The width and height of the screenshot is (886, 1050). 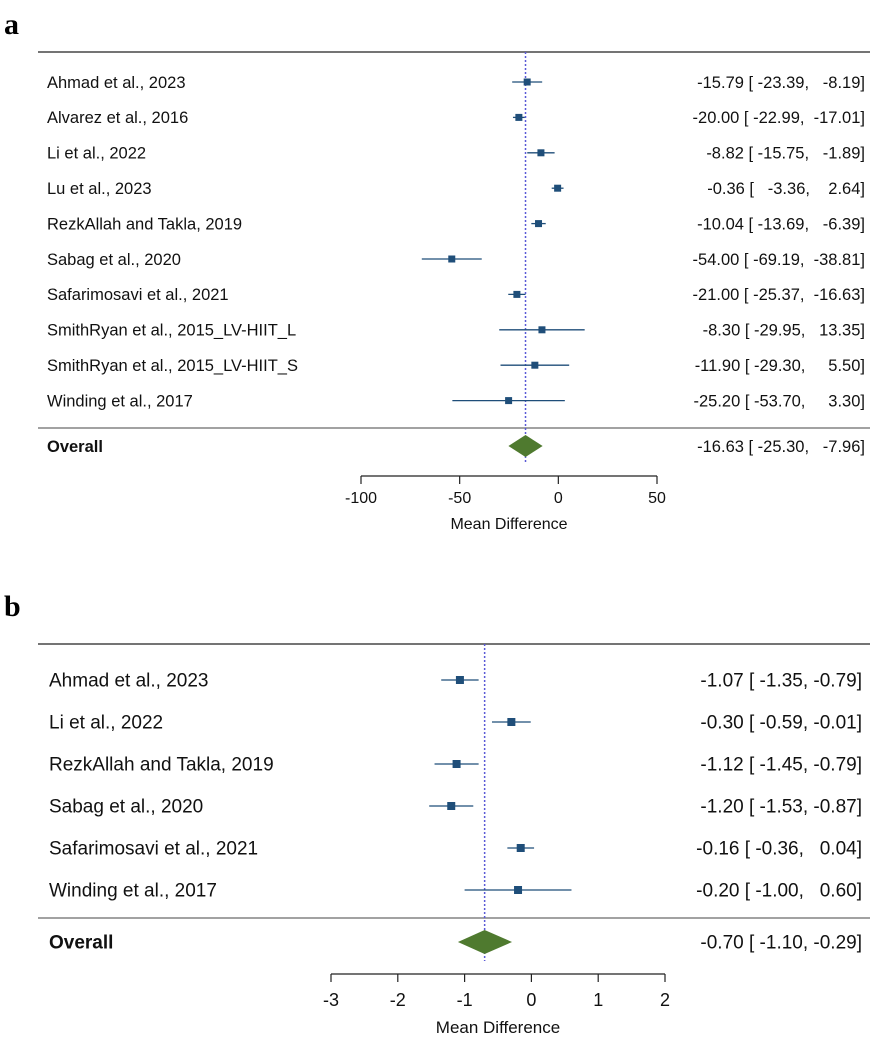 What do you see at coordinates (781, 765) in the screenshot?
I see `effect-estimate-ci: -1.12 [ -1.45, -0.79]` at bounding box center [781, 765].